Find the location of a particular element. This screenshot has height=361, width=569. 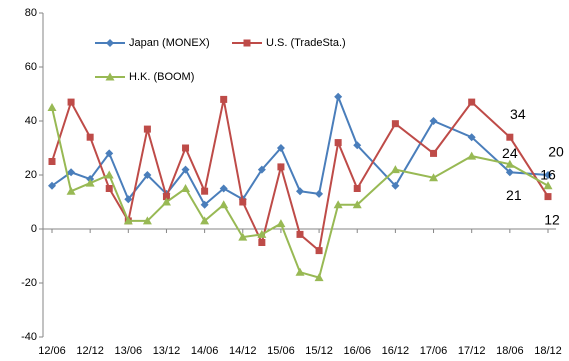

legend-label: U.S. (TradeSta.) is located at coordinates (306, 43).